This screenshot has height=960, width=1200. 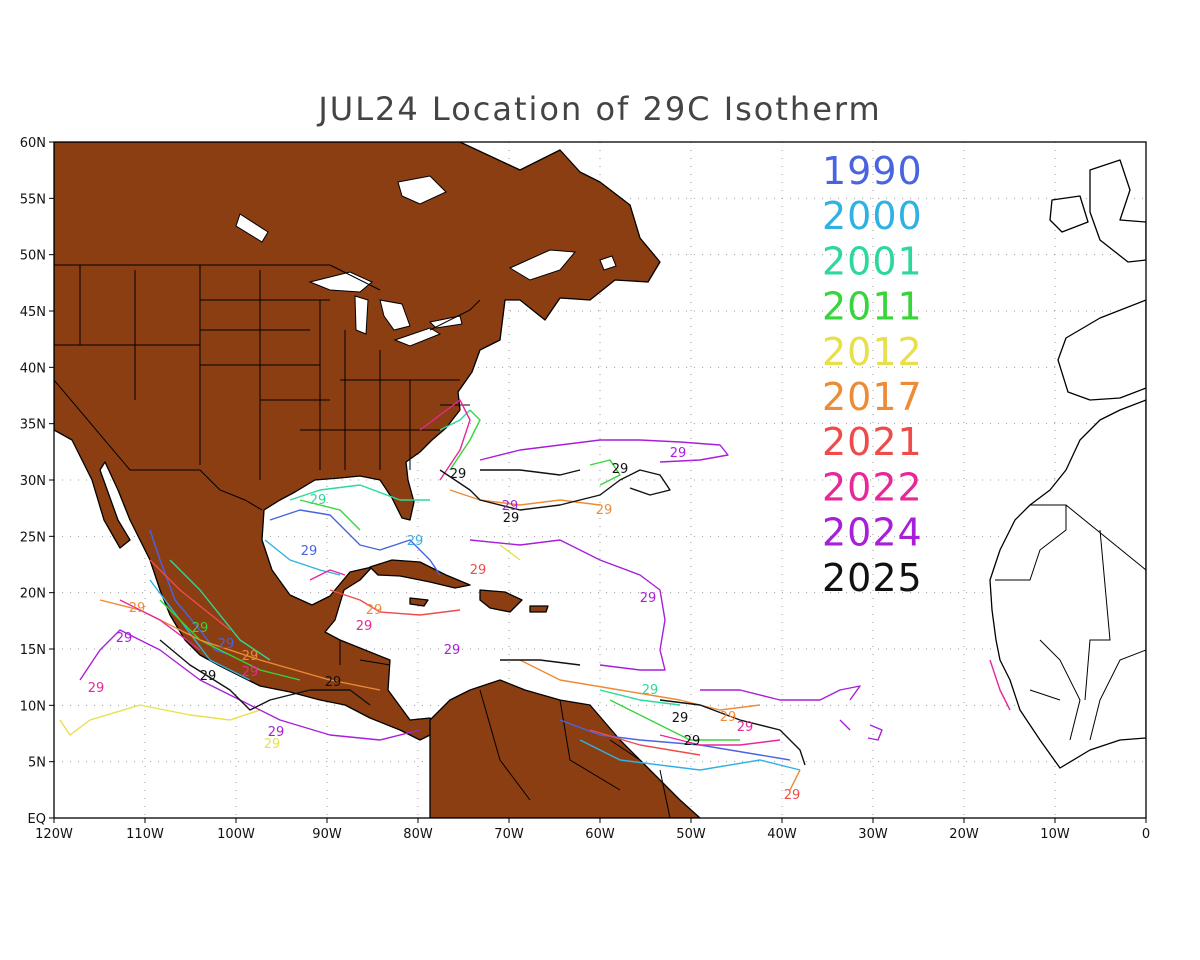 What do you see at coordinates (1070, 622) in the screenshot?
I see `political-borders-africa` at bounding box center [1070, 622].